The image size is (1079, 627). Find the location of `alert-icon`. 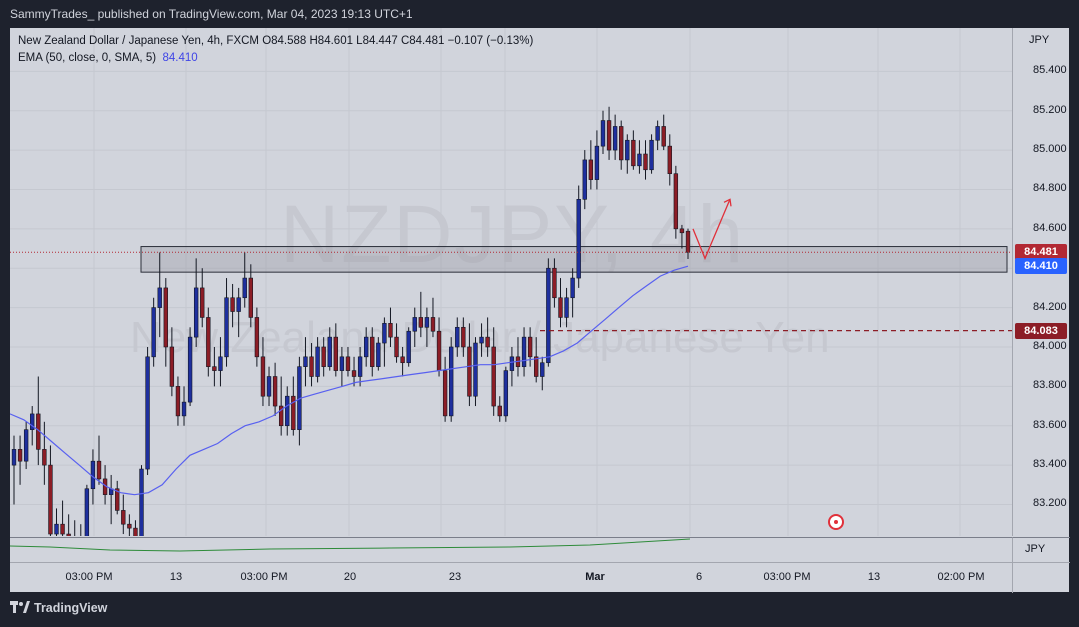

alert-icon is located at coordinates (836, 522).